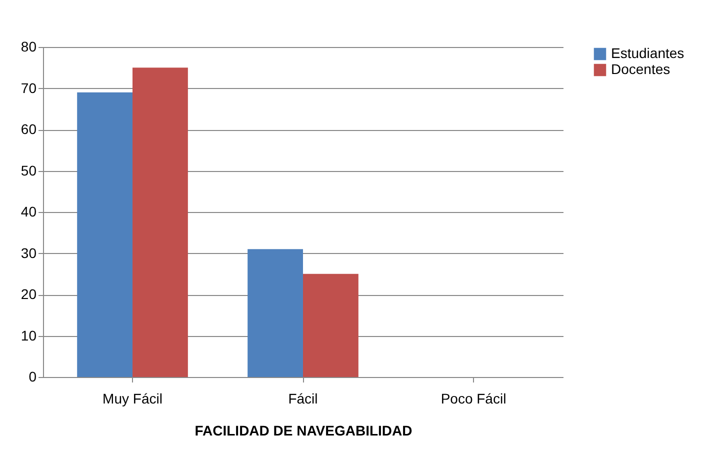  What do you see at coordinates (28, 88) in the screenshot?
I see `y-tick-label: 70` at bounding box center [28, 88].